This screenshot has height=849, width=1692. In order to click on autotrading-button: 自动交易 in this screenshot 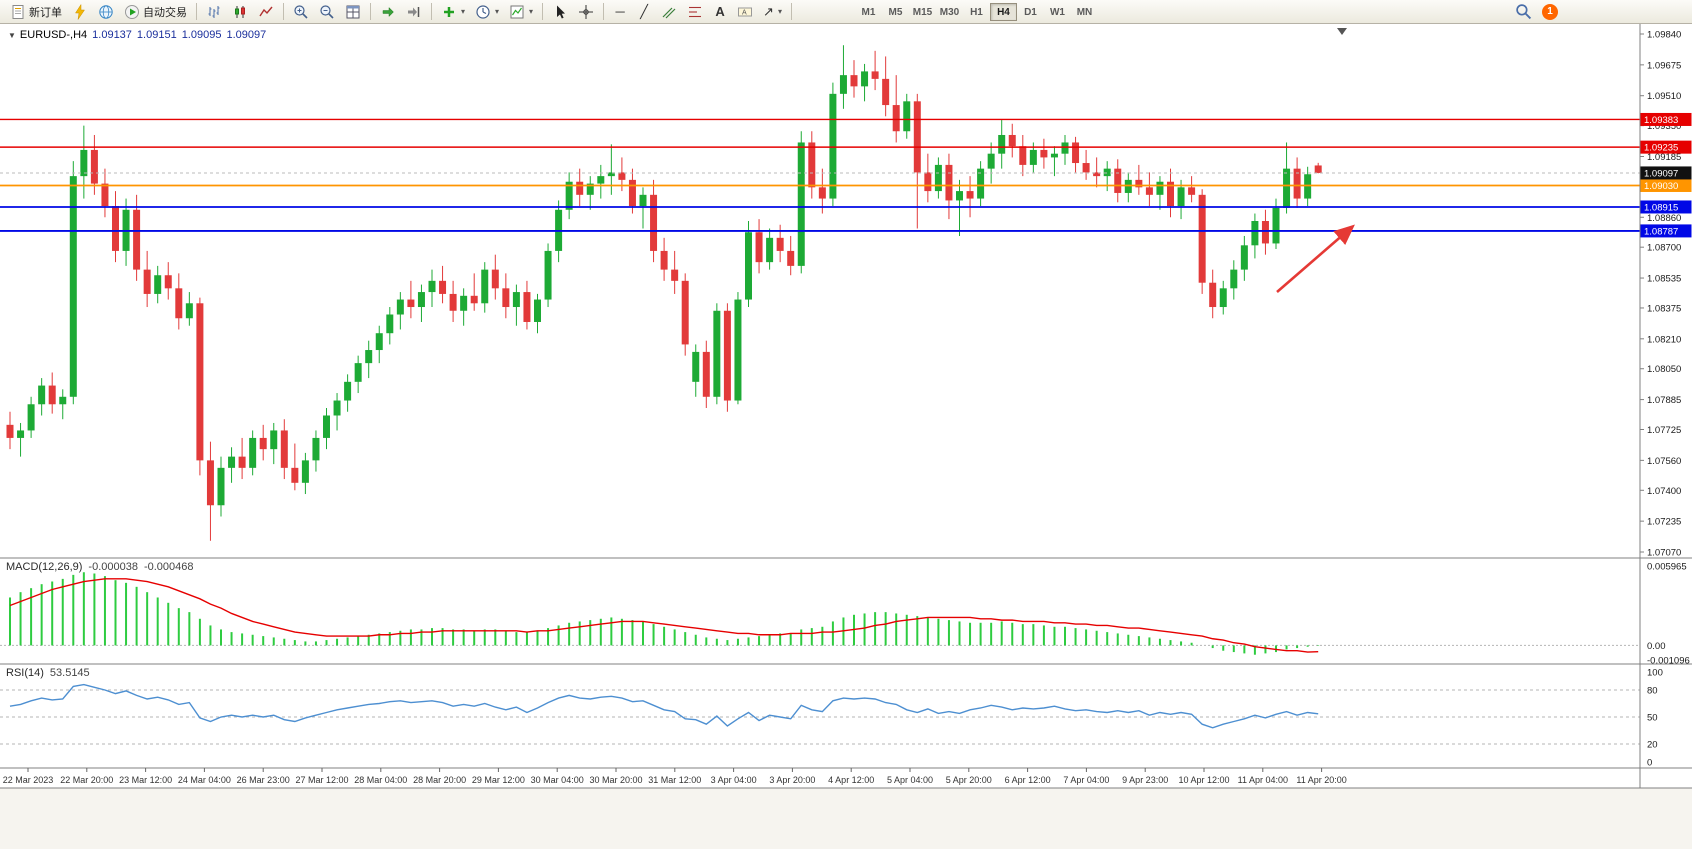, I will do `click(155, 12)`.